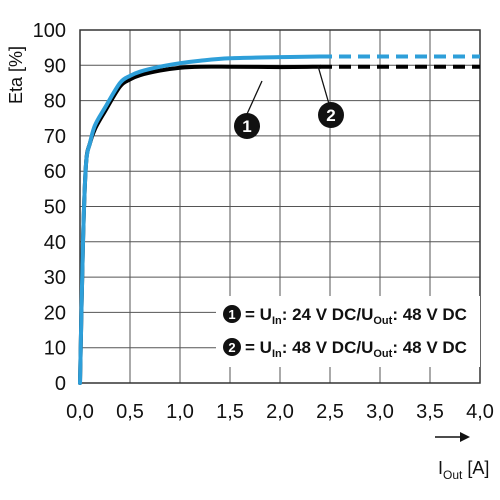 The height and width of the screenshot is (500, 500). What do you see at coordinates (49, 31) in the screenshot?
I see `y-tick-label: 100` at bounding box center [49, 31].